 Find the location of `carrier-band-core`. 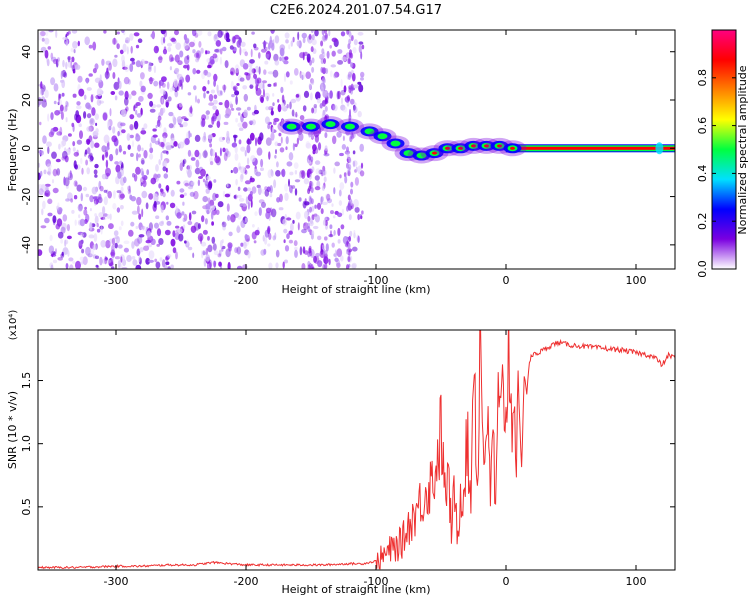

carrier-band-core is located at coordinates (590, 148).